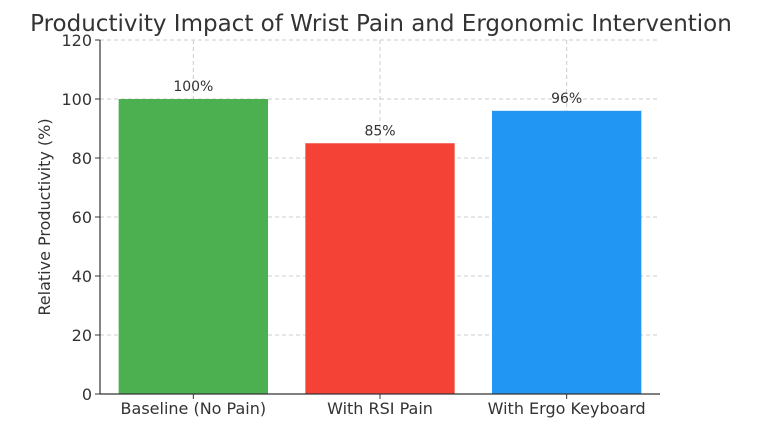 The height and width of the screenshot is (440, 768). Describe the element at coordinates (87, 394) in the screenshot. I see `y-tick-label: 0` at that location.